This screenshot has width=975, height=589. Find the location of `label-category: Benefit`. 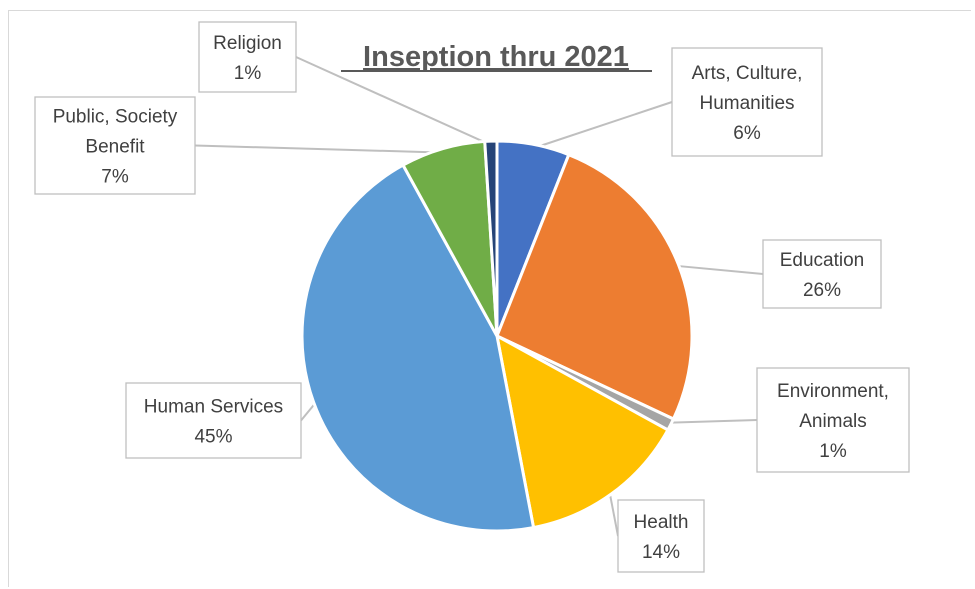

label-category: Benefit is located at coordinates (115, 147).